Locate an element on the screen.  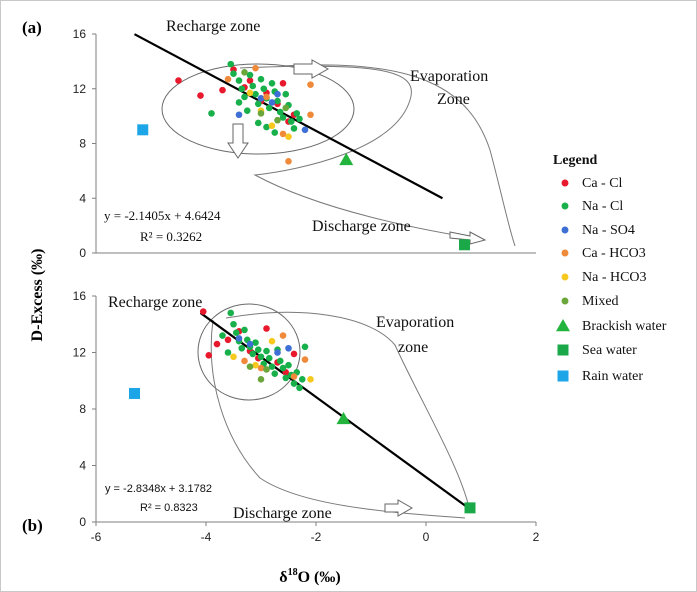
panel-a-point-rain-water is located at coordinates (143, 130).